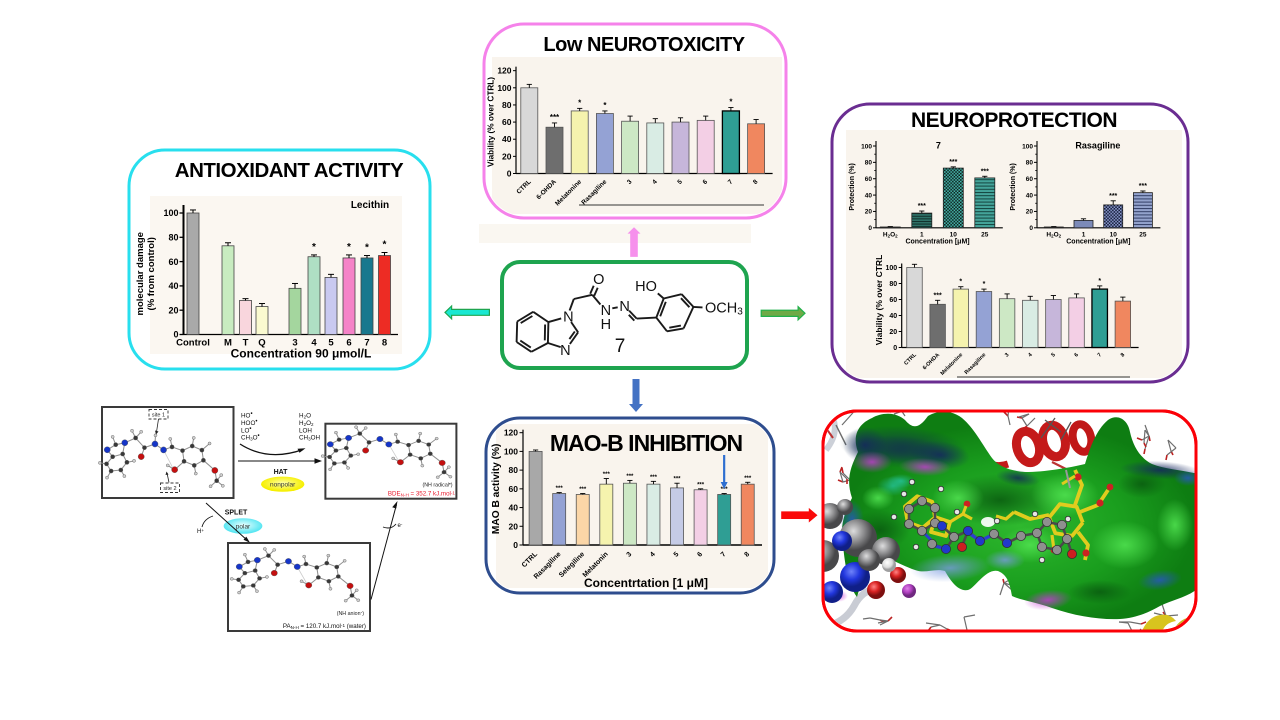 This screenshot has height=720, width=1280. Describe the element at coordinates (151, 273) in the screenshot. I see `svg-text: (% from control)` at that location.